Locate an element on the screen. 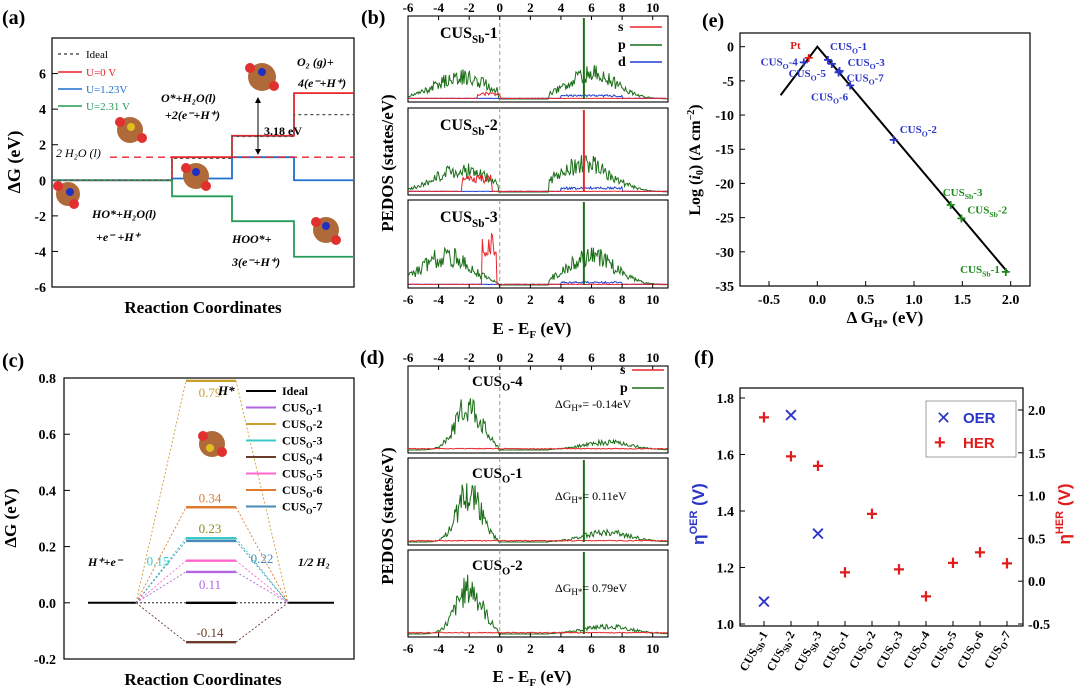 The width and height of the screenshot is (1080, 689). xtick-label-bottom: 8 is located at coordinates (622, 299).